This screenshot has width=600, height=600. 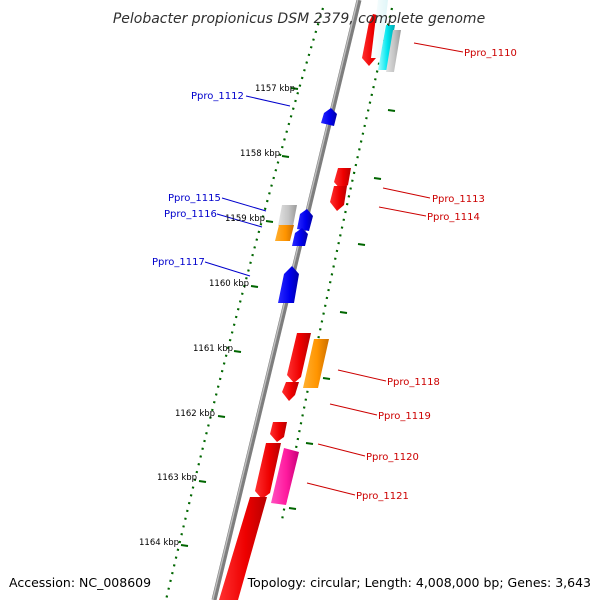 I want to click on gene-ppro-1121-pink, so click(x=285, y=476).